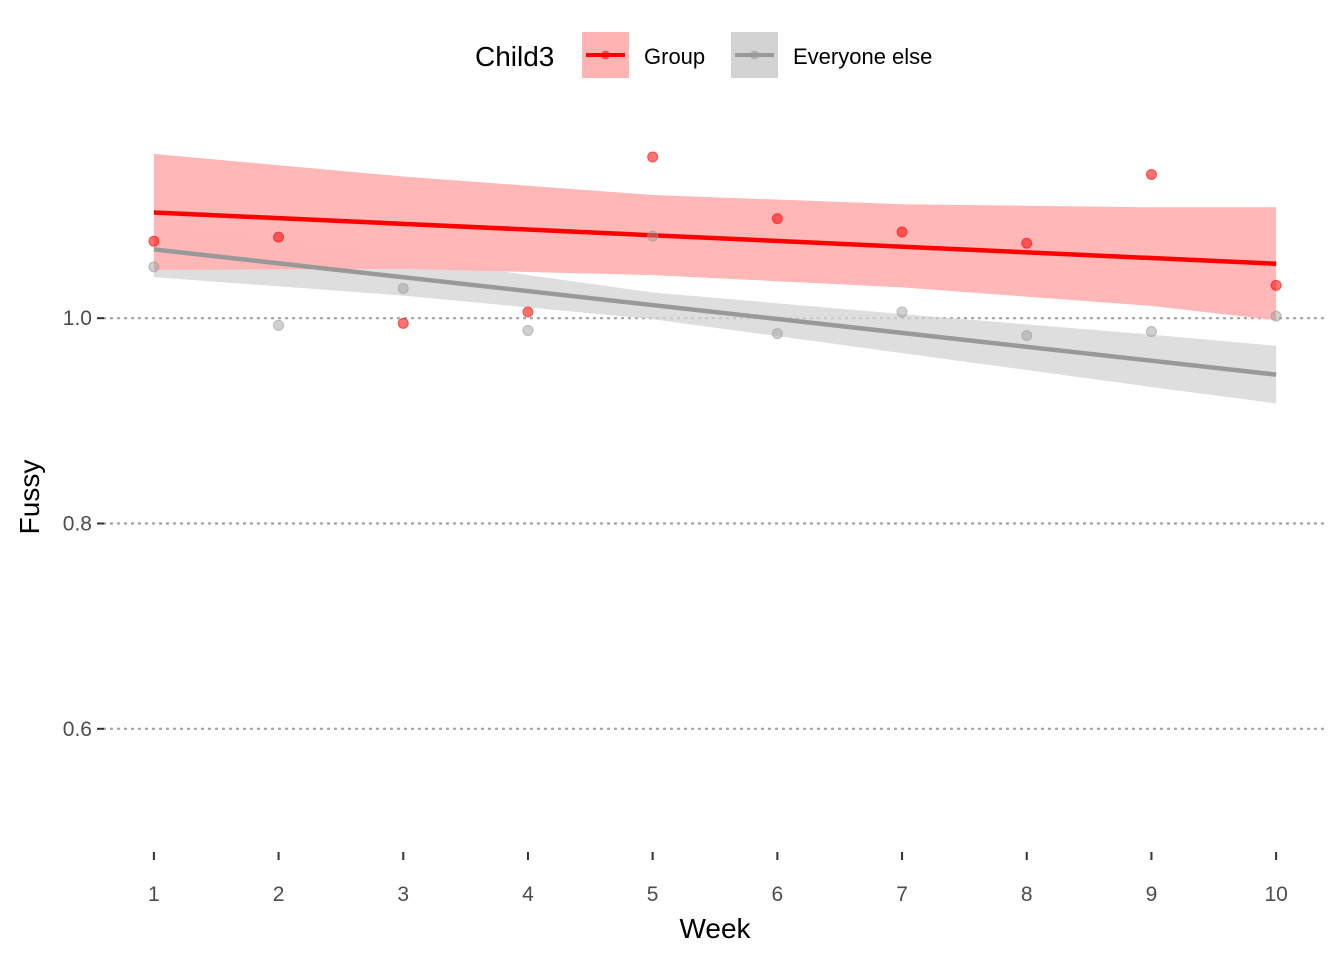 The width and height of the screenshot is (1344, 960). I want to click on legend-item-group: Group, so click(643, 55).